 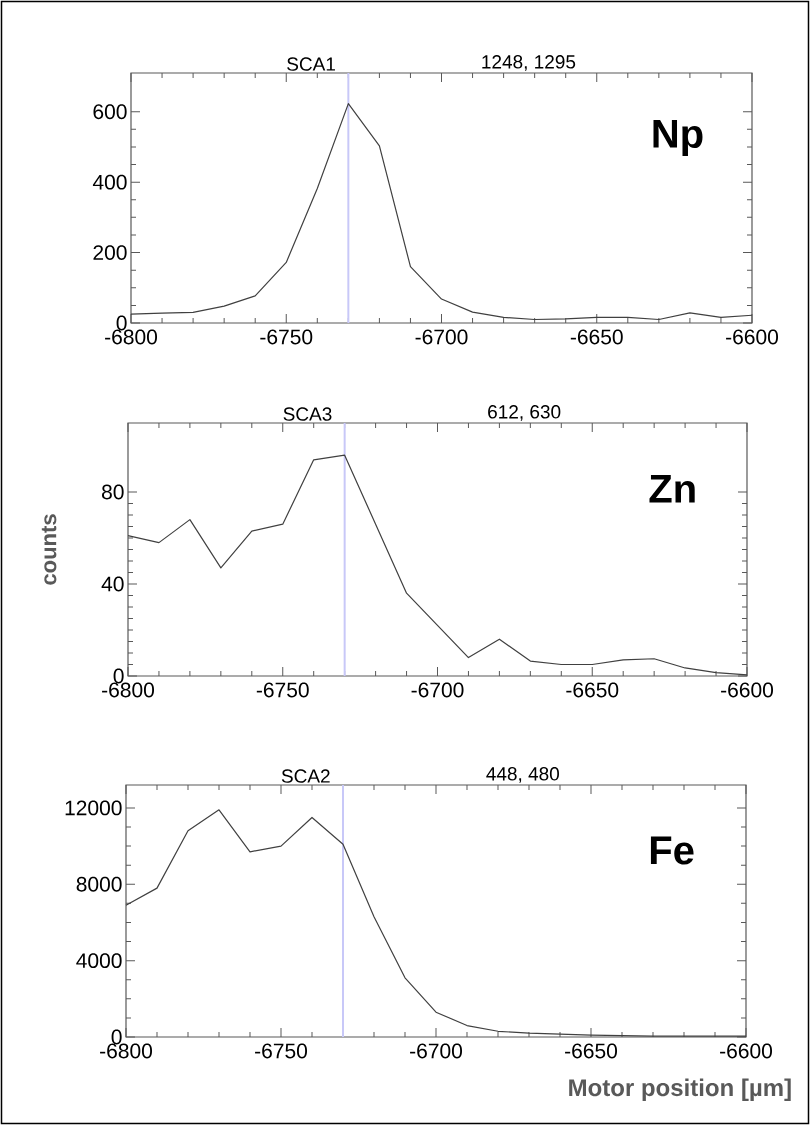 I want to click on annotation: Fe, so click(x=672, y=850).